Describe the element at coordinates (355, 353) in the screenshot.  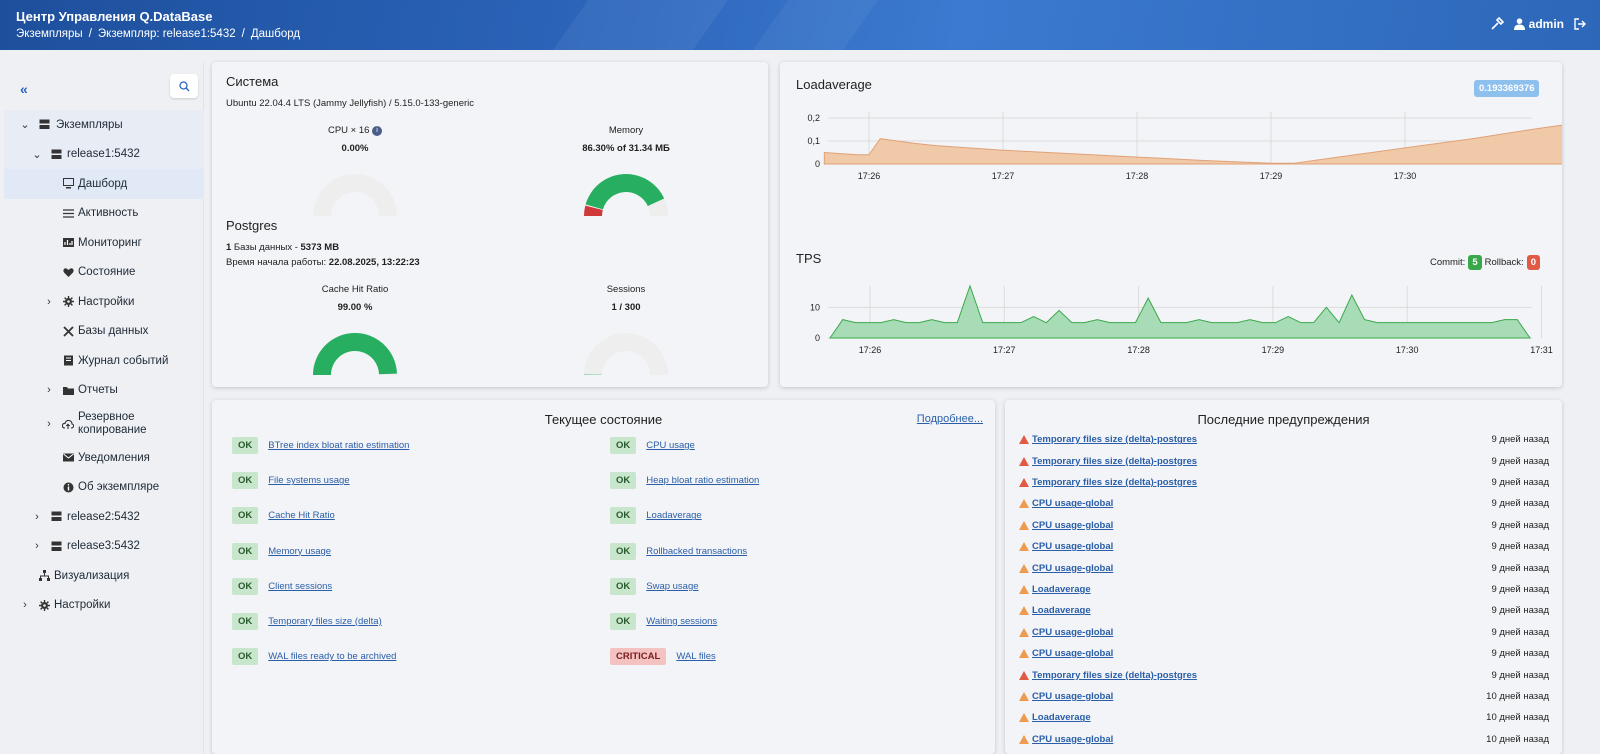
I see `cache-hit-gauge-arc` at that location.